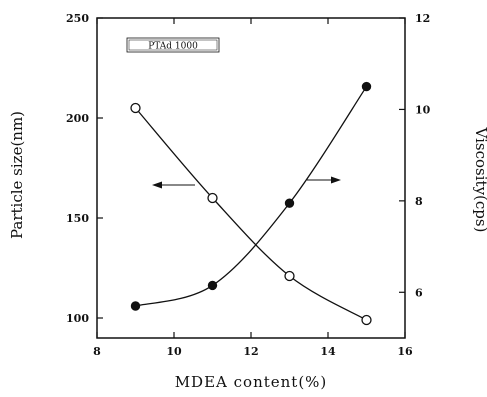 The height and width of the screenshot is (397, 487). What do you see at coordinates (336, 180) in the screenshot?
I see `right-arrow-head` at bounding box center [336, 180].